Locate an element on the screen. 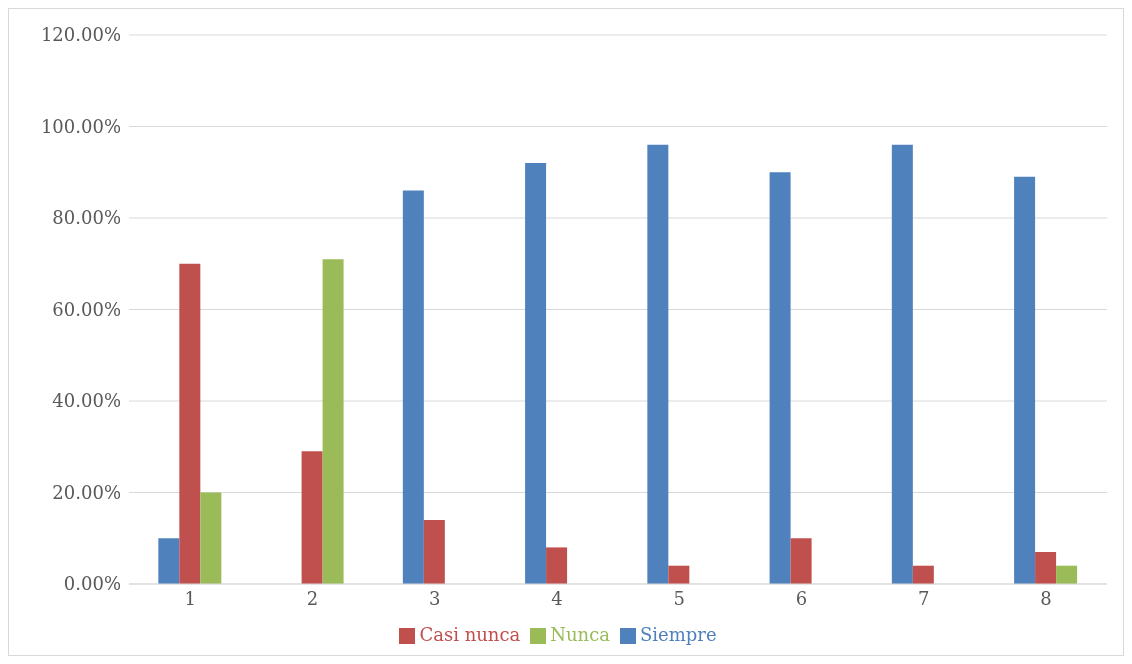  legend-label: Nunca is located at coordinates (580, 634).